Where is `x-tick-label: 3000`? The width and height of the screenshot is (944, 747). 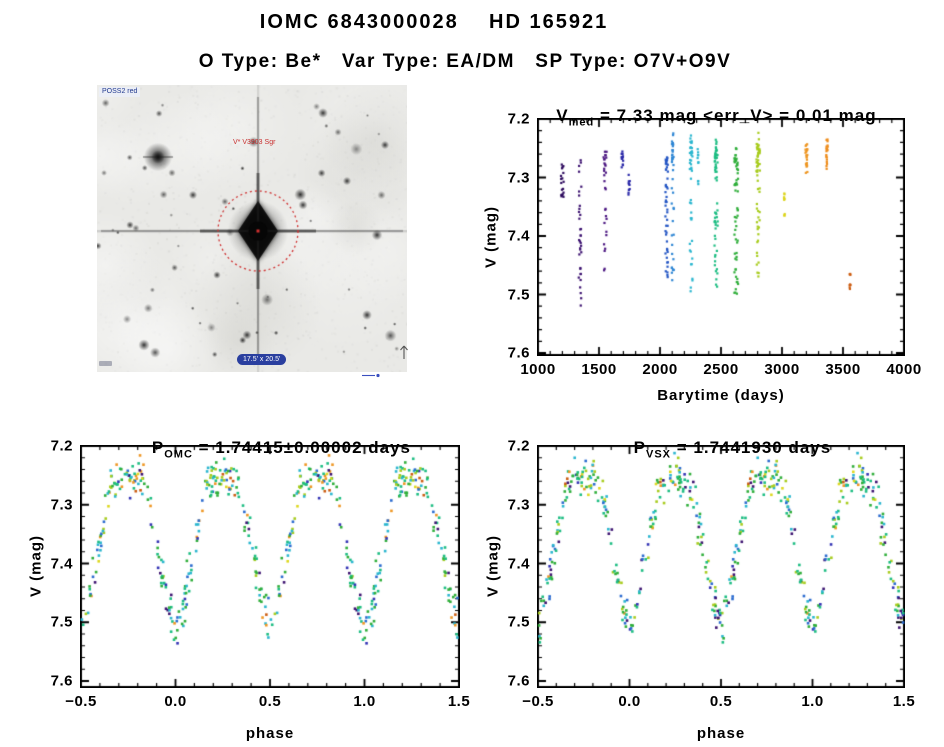
x-tick-label: 3000 is located at coordinates (782, 369).